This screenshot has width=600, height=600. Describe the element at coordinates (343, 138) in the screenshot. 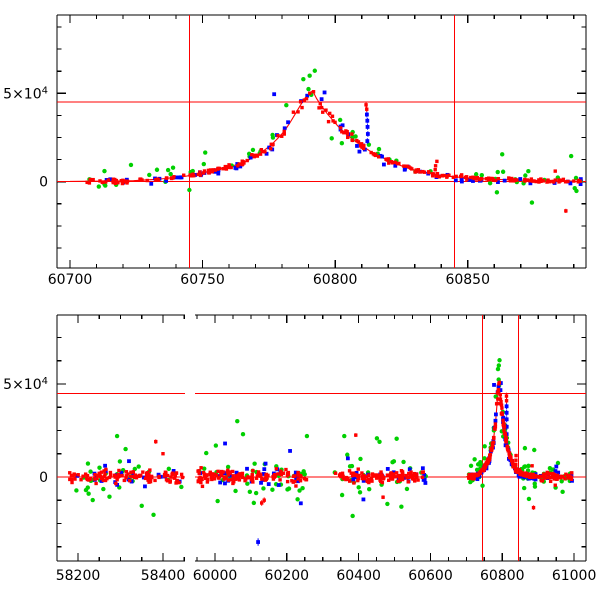

I see `top-panel-points-blue` at that location.